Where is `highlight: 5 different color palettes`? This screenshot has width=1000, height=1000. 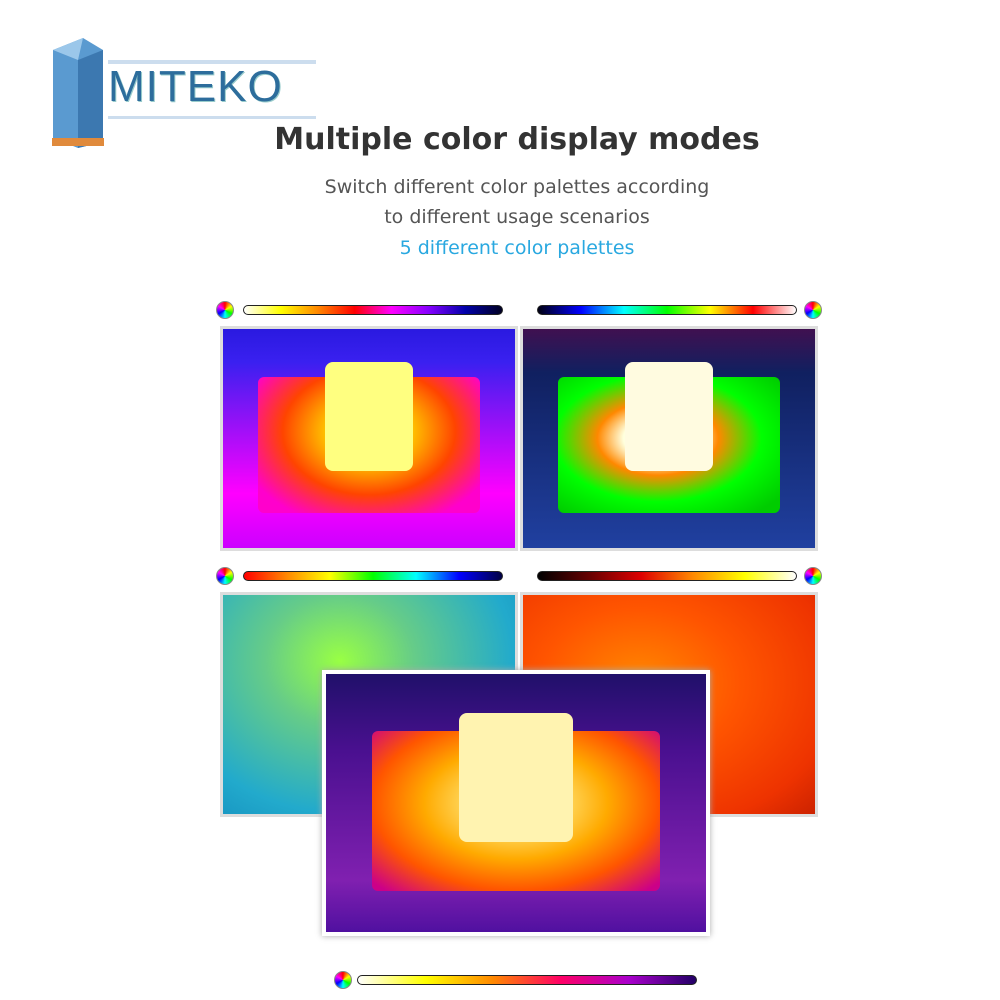 highlight: 5 different color palettes is located at coordinates (517, 248).